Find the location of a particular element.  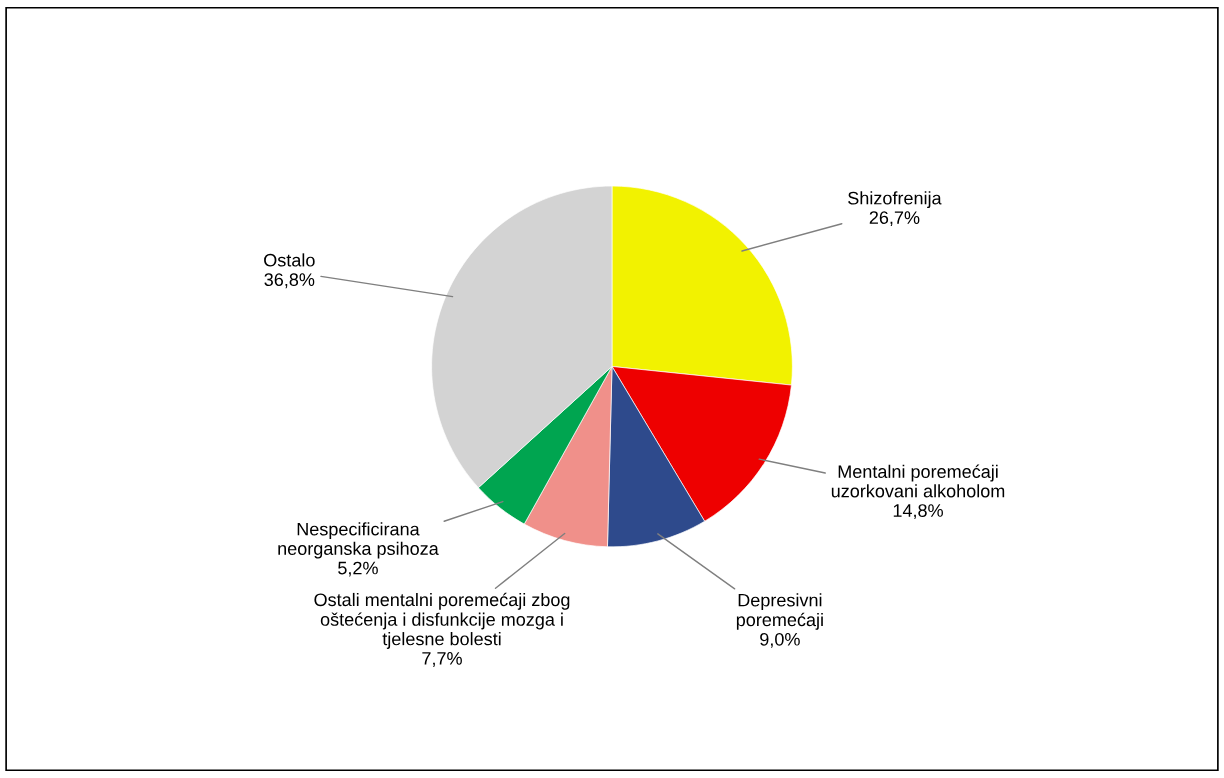

slice-label: Mentalni poremećaji uzorkovani alkoholom is located at coordinates (918, 481).